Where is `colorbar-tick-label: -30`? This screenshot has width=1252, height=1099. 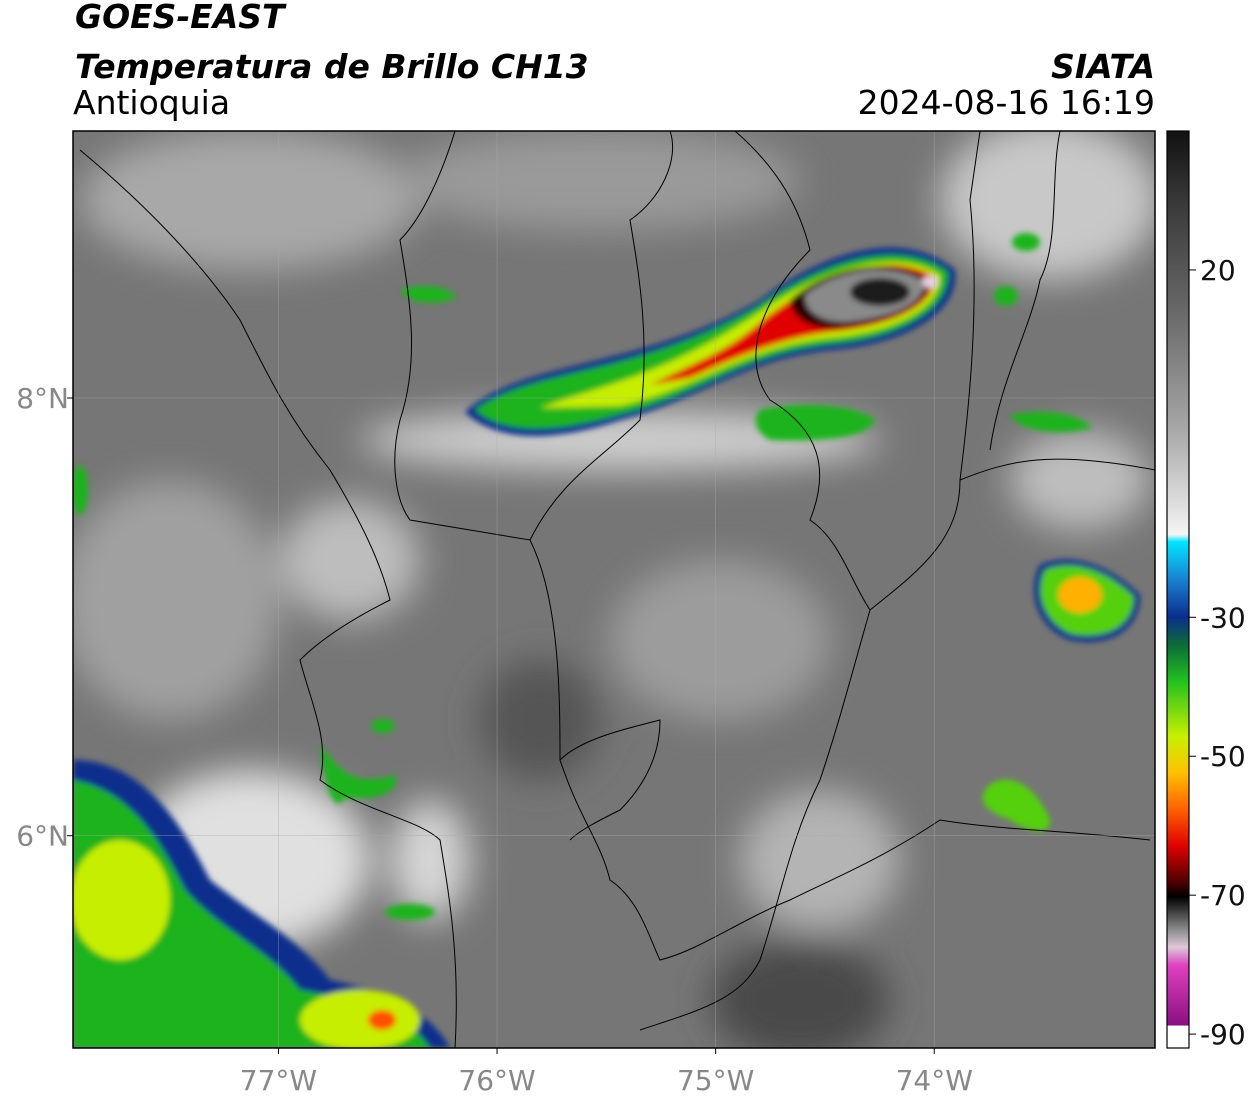 colorbar-tick-label: -30 is located at coordinates (1223, 617).